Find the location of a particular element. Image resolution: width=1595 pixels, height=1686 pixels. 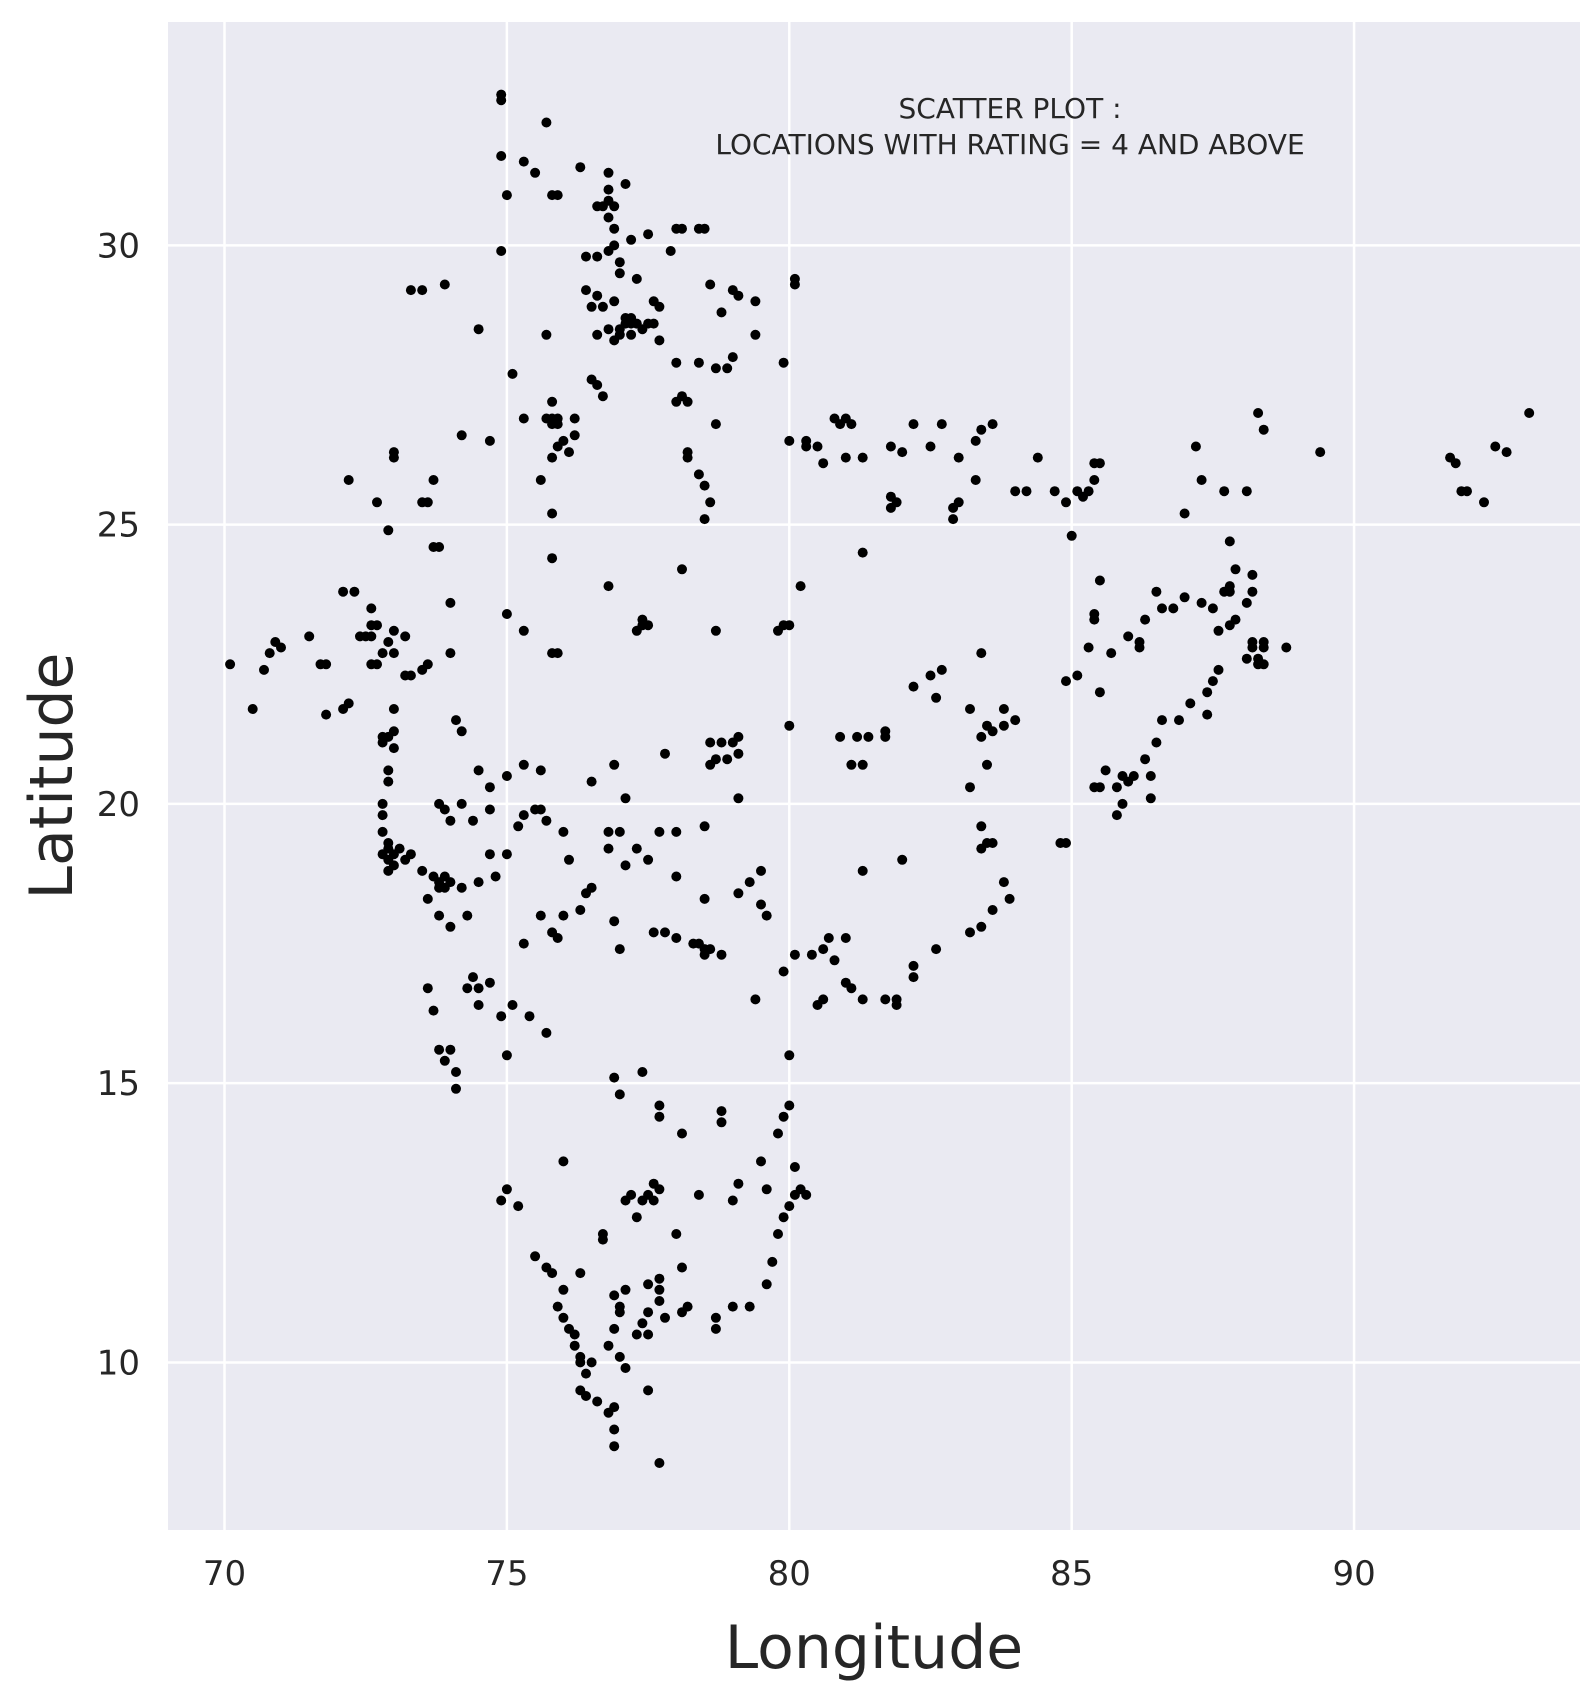

y-tick-label: 20 is located at coordinates (118, 805).